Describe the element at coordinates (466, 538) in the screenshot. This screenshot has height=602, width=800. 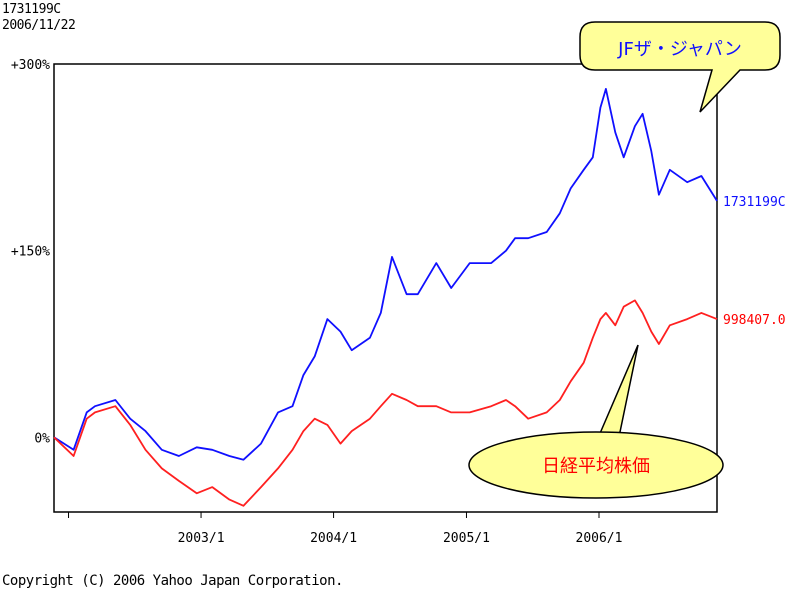
I see `x-tick-label: 2005/1` at that location.